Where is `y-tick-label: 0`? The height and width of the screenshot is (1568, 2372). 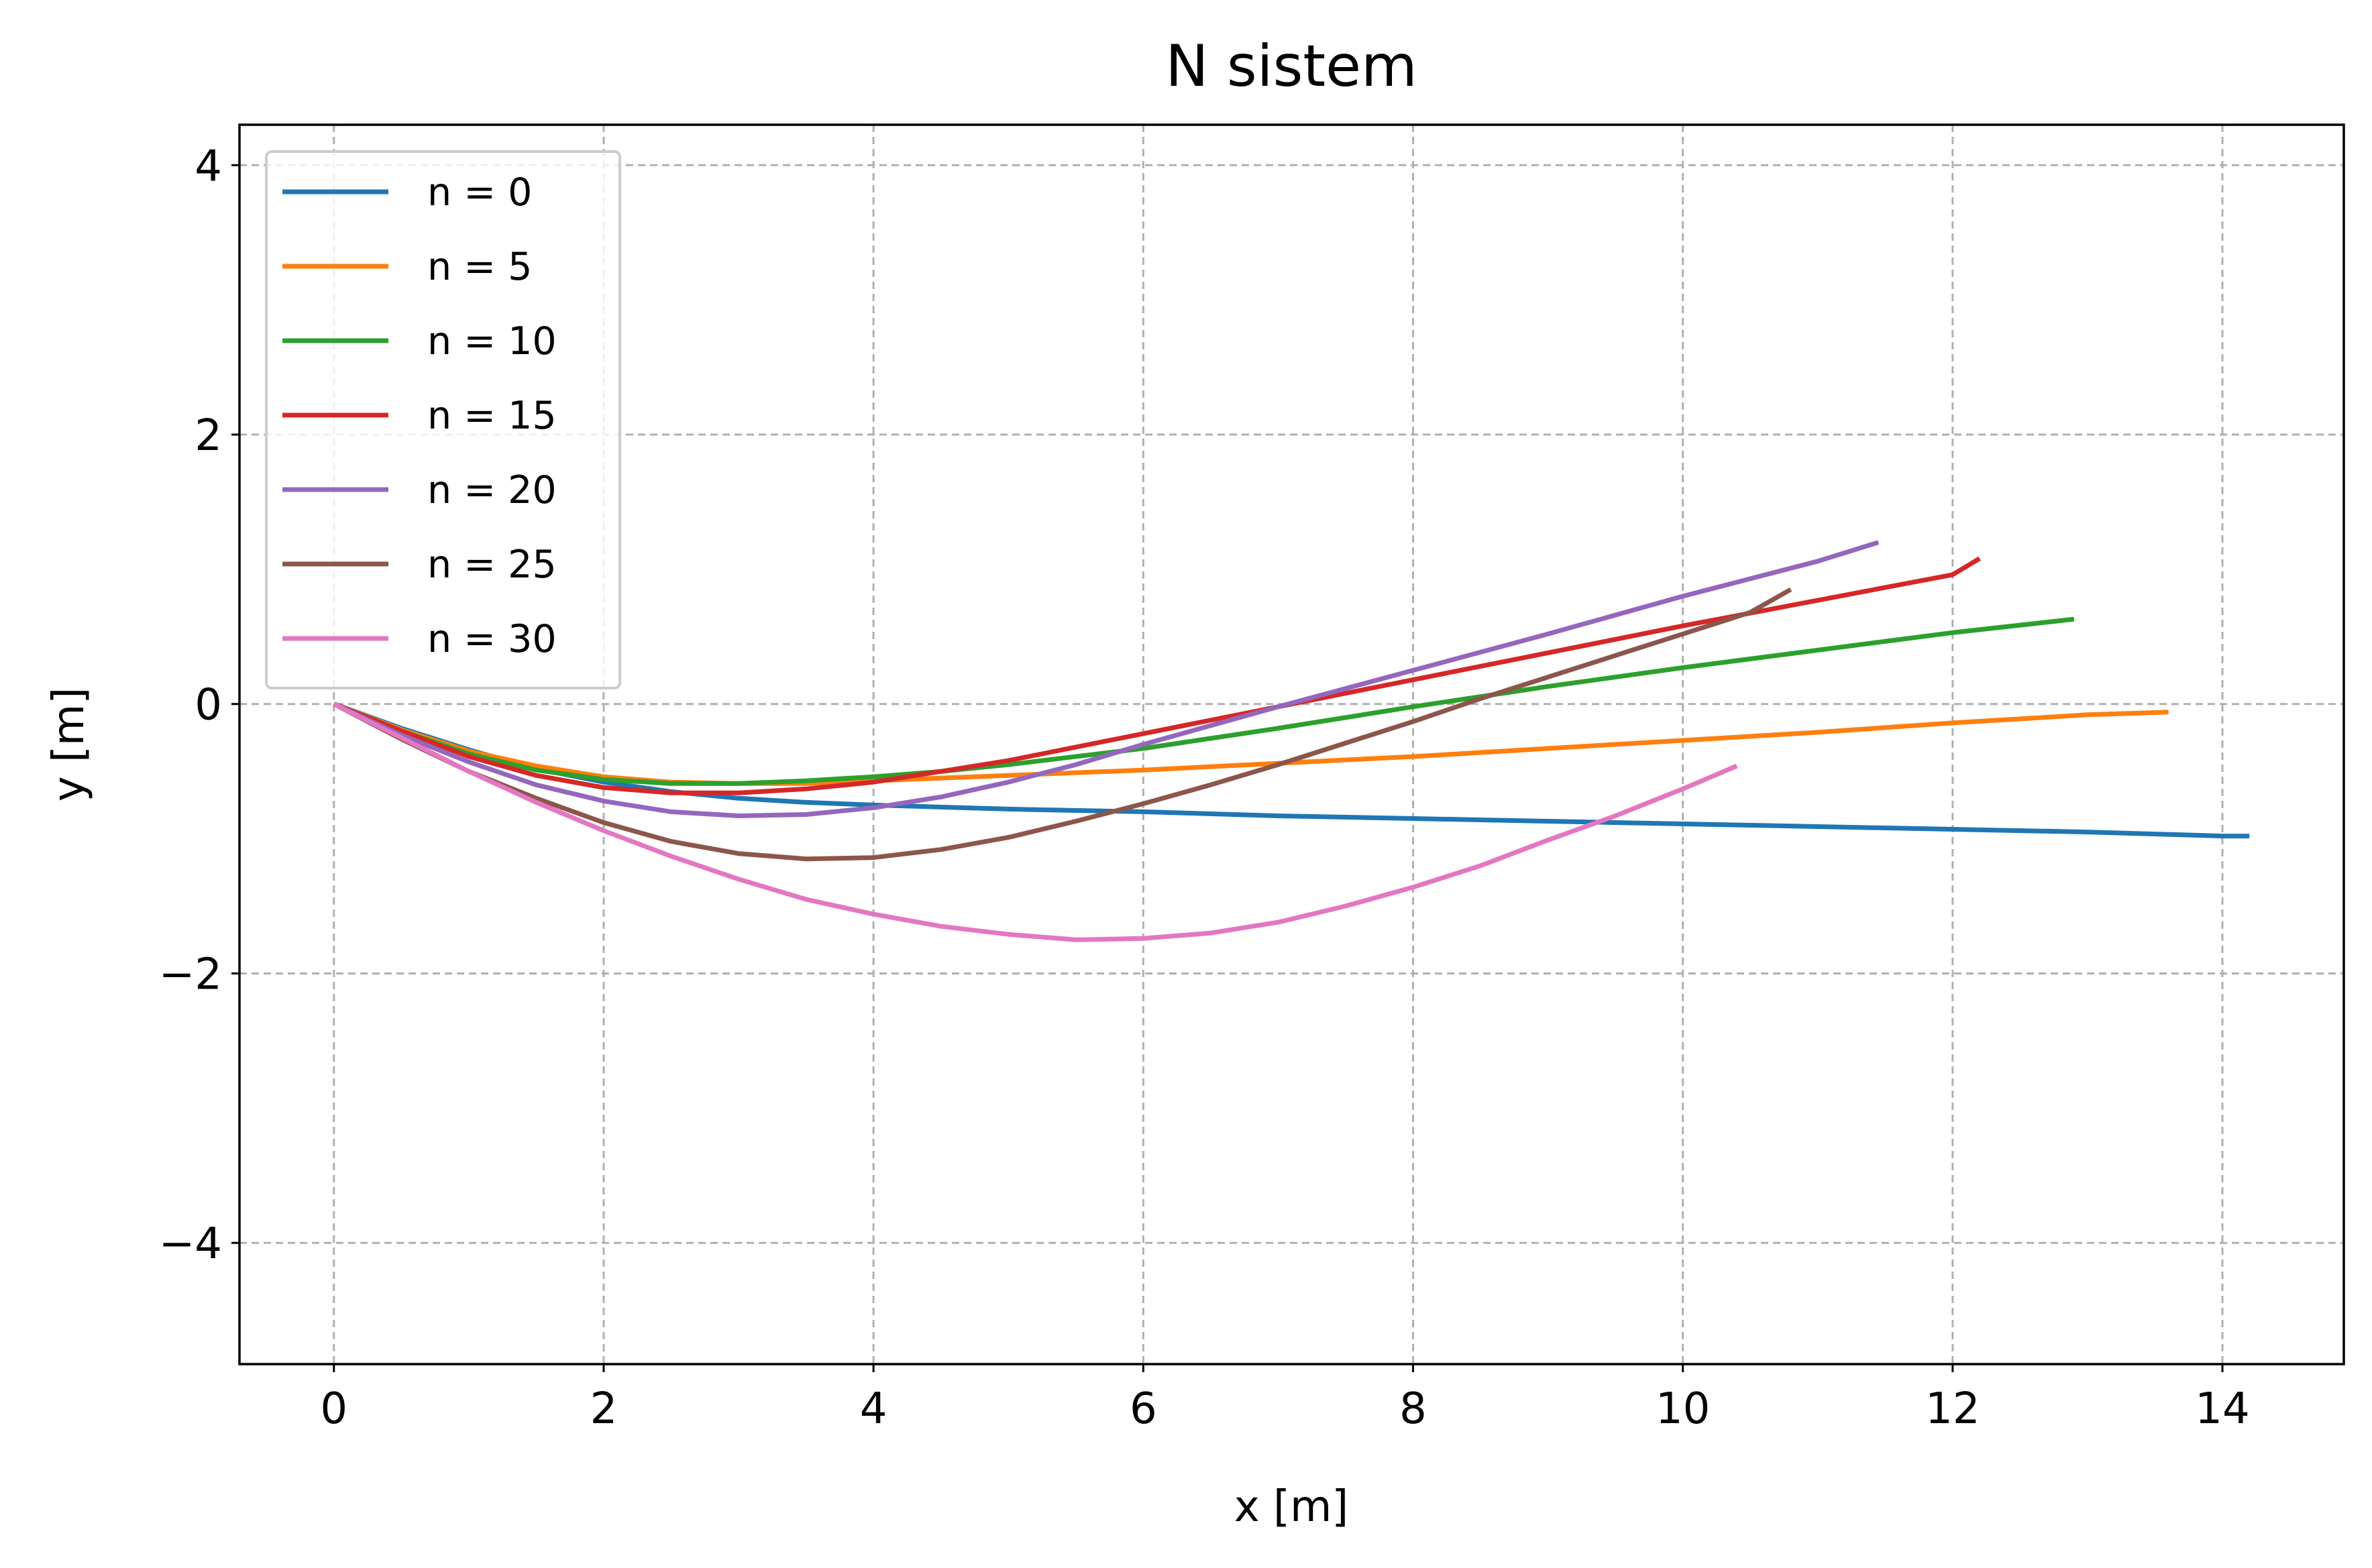 y-tick-label: 0 is located at coordinates (208, 705).